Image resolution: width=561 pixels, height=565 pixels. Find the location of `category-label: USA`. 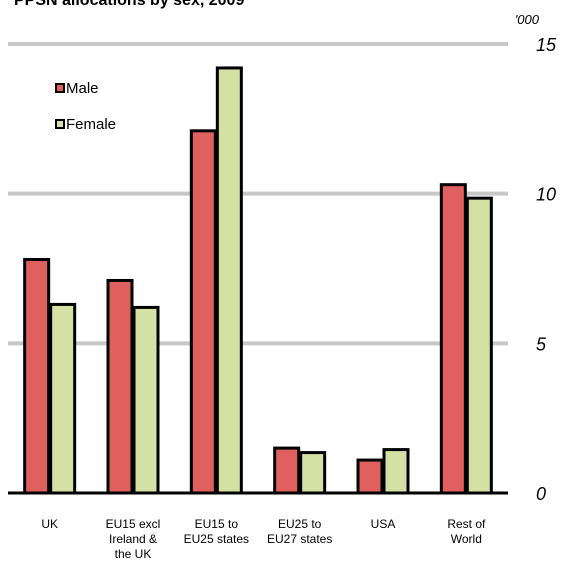

category-label: USA is located at coordinates (383, 524).